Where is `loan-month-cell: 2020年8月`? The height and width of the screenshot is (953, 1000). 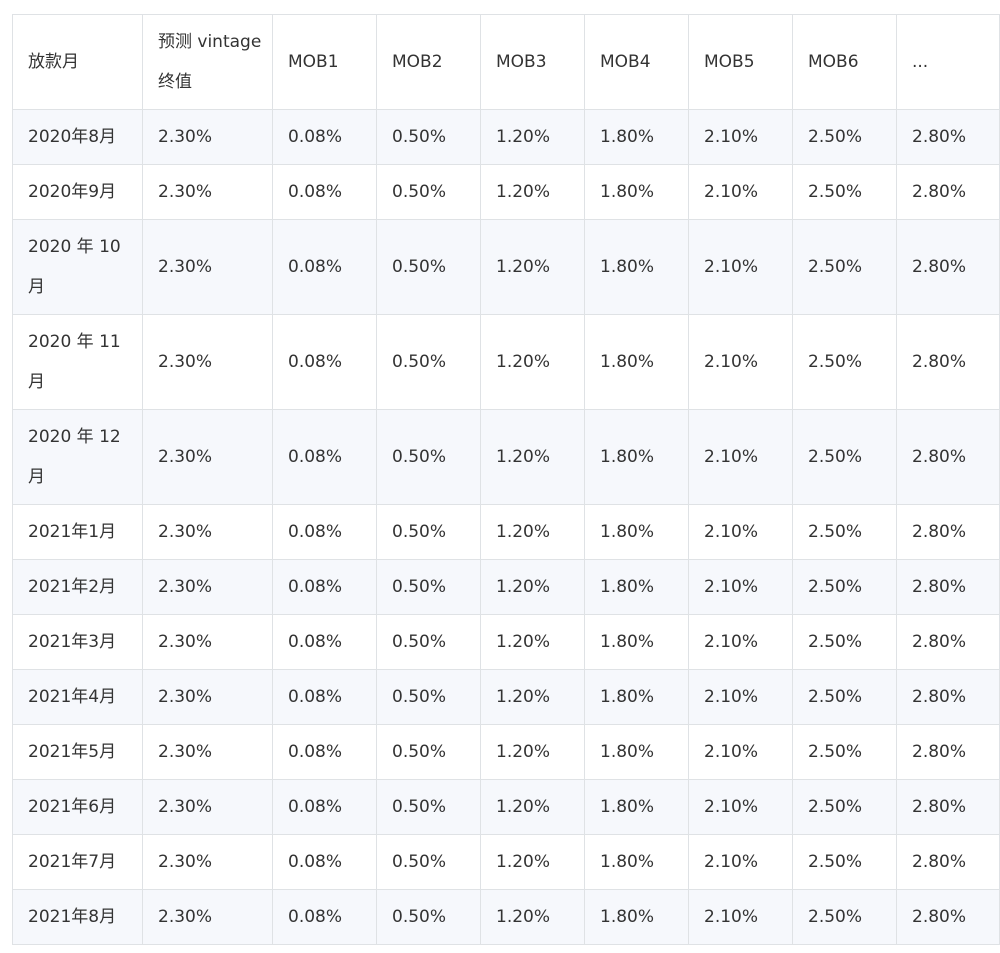
loan-month-cell: 2020年8月 is located at coordinates (77, 137).